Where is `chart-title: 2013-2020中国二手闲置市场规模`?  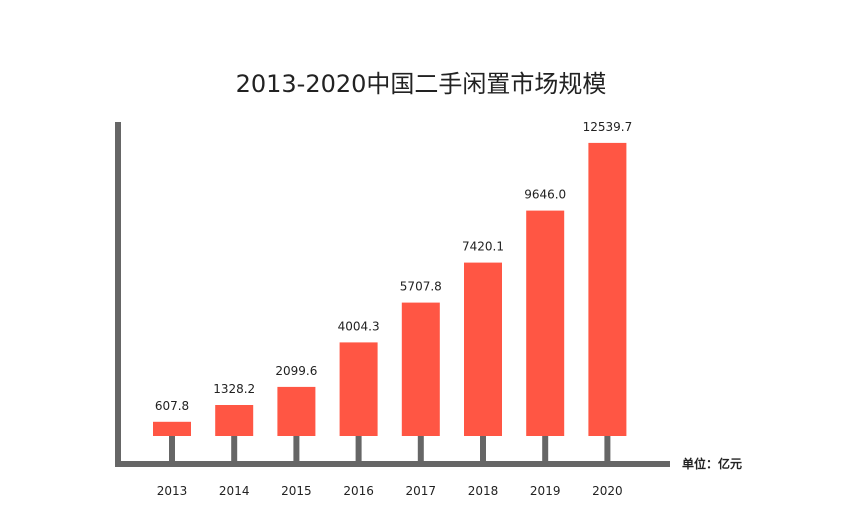
chart-title: 2013-2020中国二手闲置市场规模 is located at coordinates (421, 84).